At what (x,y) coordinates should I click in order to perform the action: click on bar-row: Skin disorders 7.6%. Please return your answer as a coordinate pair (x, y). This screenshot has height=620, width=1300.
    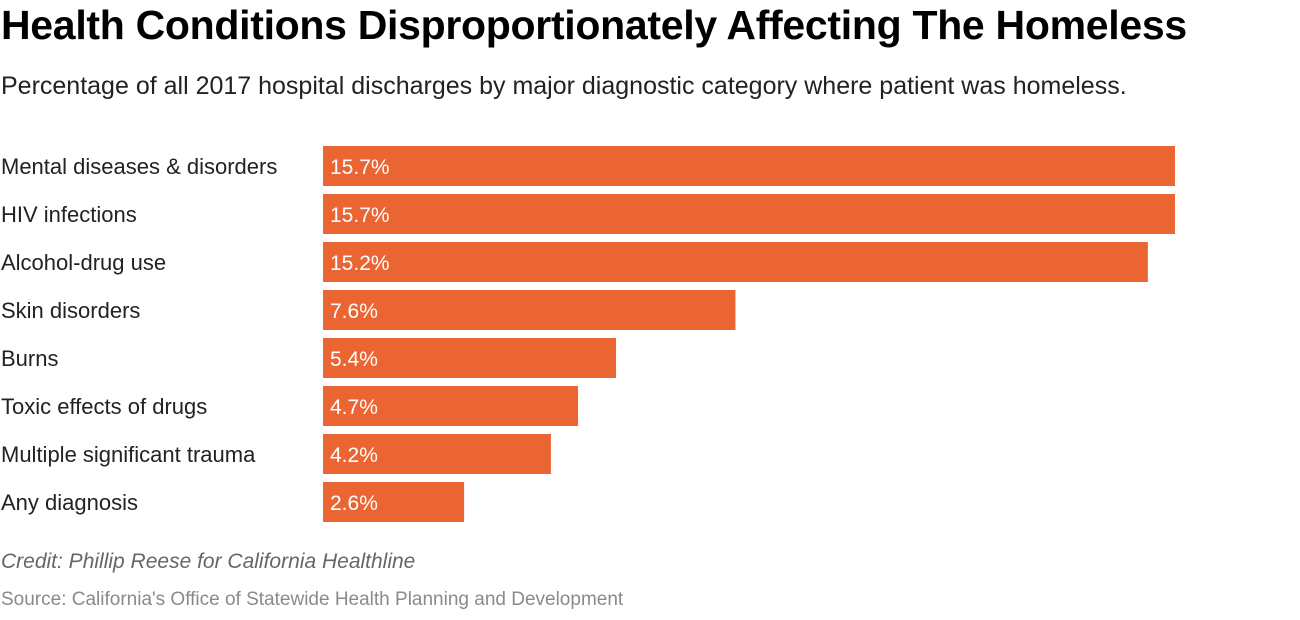
    Looking at the image, I should click on (368, 310).